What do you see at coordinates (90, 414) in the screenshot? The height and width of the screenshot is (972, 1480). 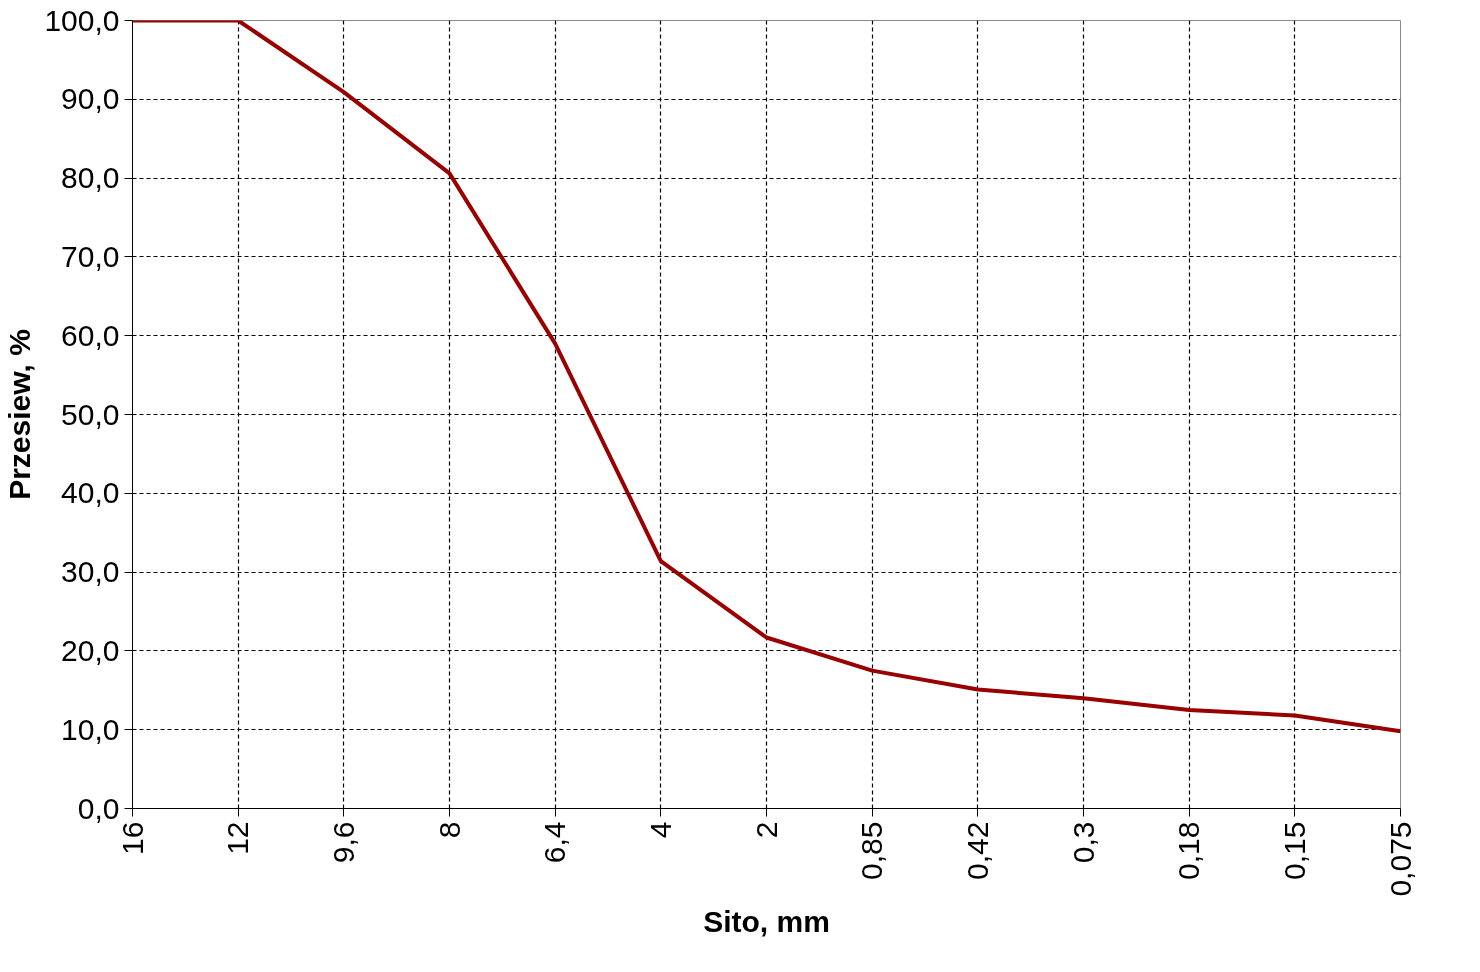 I see `y-tick-label: 50,0` at bounding box center [90, 414].